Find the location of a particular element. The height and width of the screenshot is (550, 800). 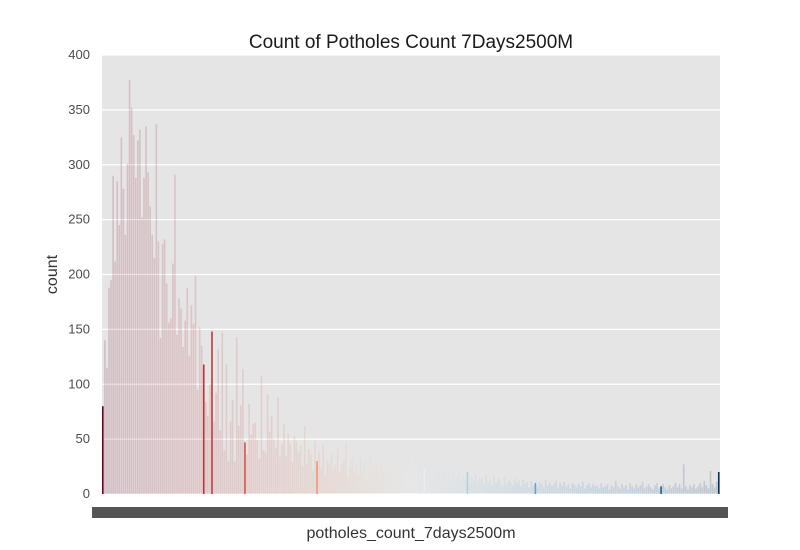

x-tick-marks is located at coordinates (410, 512).